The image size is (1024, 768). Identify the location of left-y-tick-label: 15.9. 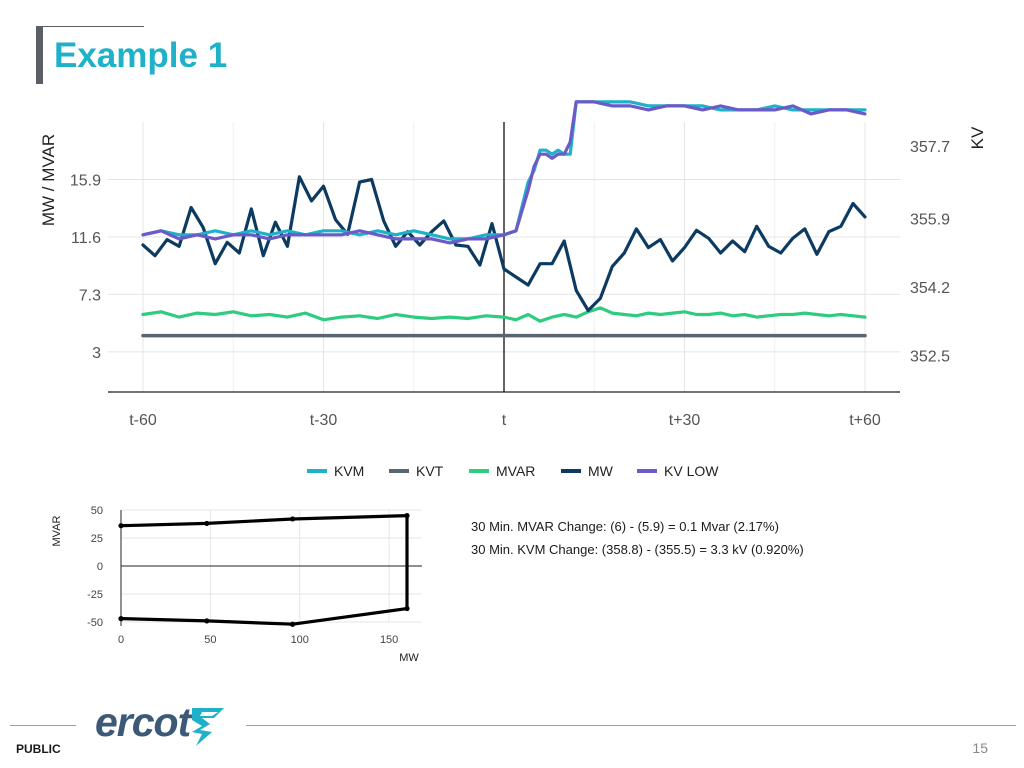
(85, 180).